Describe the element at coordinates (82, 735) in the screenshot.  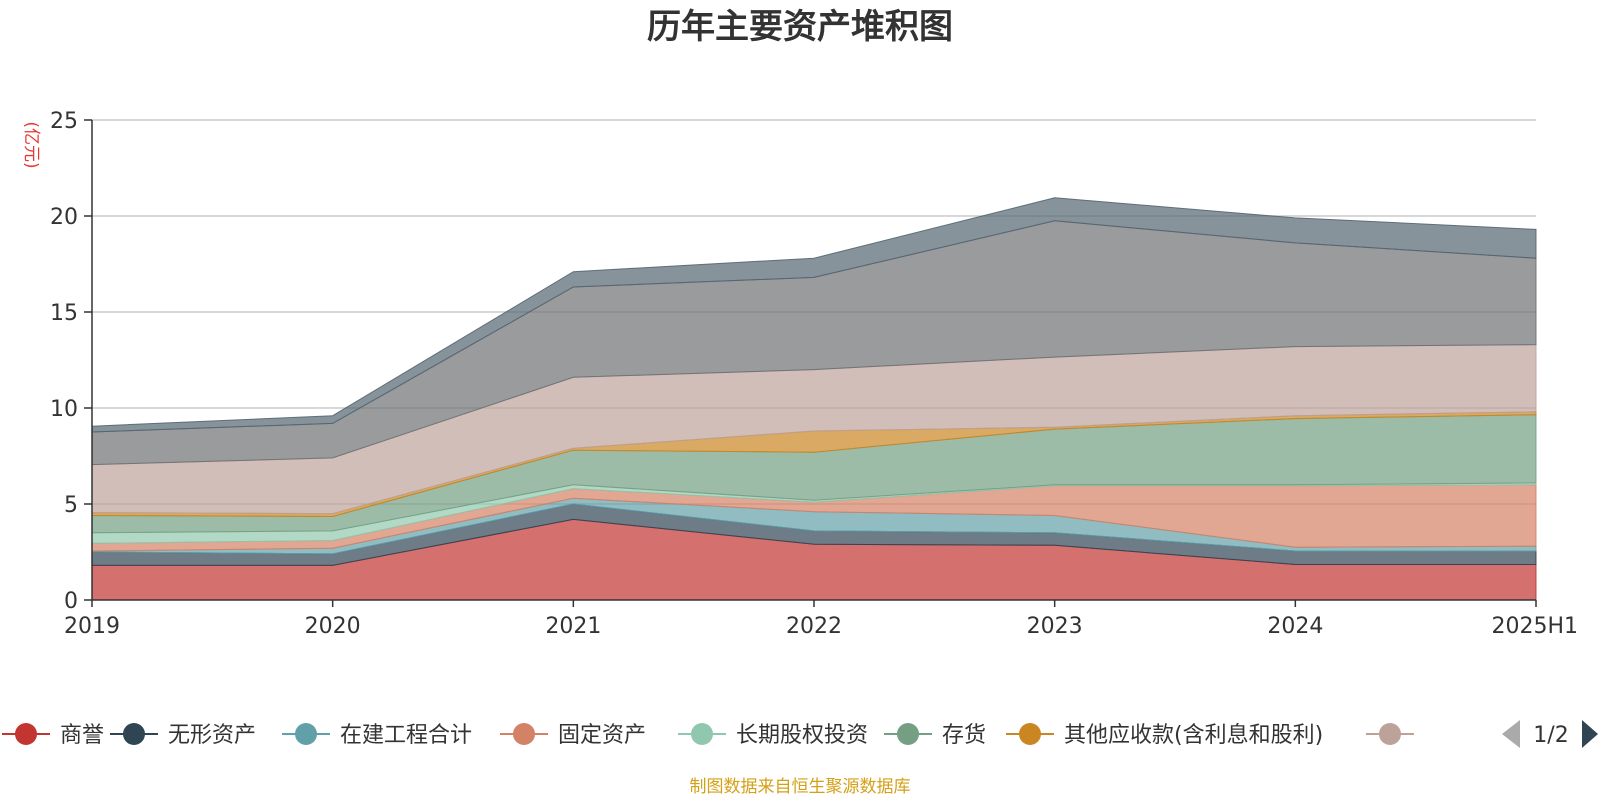
I see `legend-label: 商誉` at that location.